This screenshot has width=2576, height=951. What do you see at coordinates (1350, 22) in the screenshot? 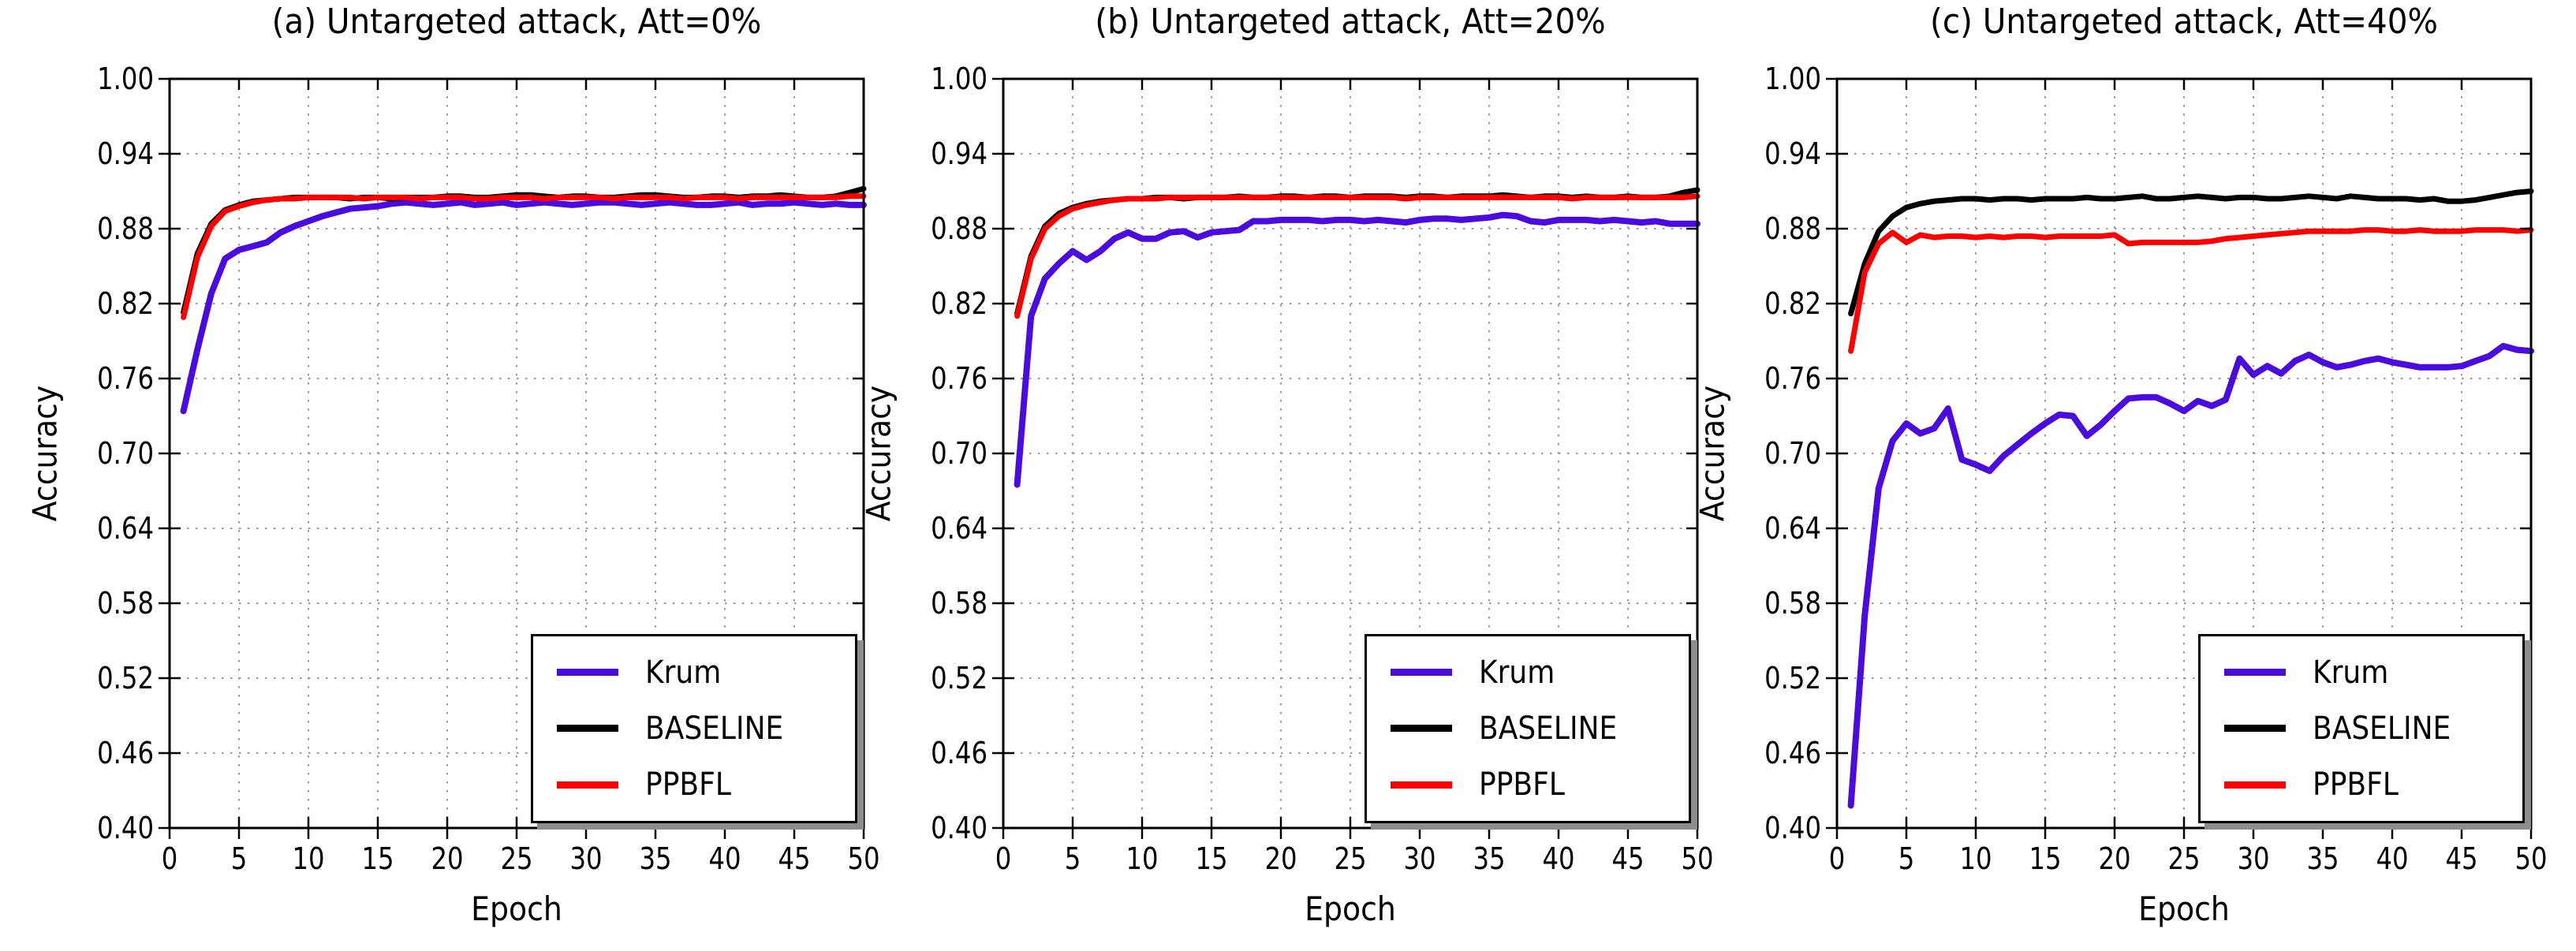
I see `panel-1-title: (b) Untargeted attack, Att=20%` at bounding box center [1350, 22].